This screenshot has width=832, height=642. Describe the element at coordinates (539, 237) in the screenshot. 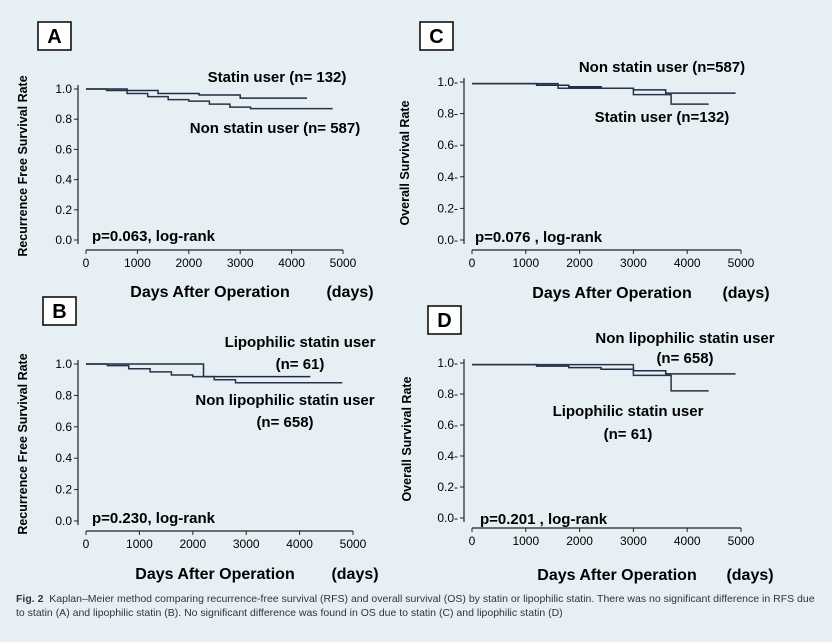

I see `p-value-annotation: p=0.076 , log-rank` at that location.